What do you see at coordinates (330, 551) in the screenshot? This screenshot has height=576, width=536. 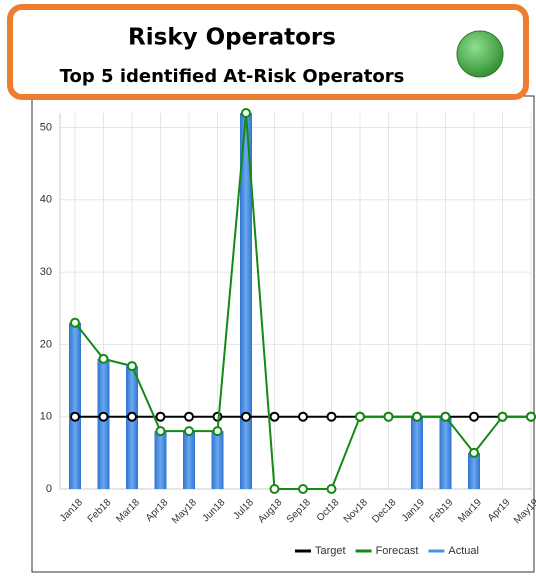 I see `legend-label: Target` at bounding box center [330, 551].